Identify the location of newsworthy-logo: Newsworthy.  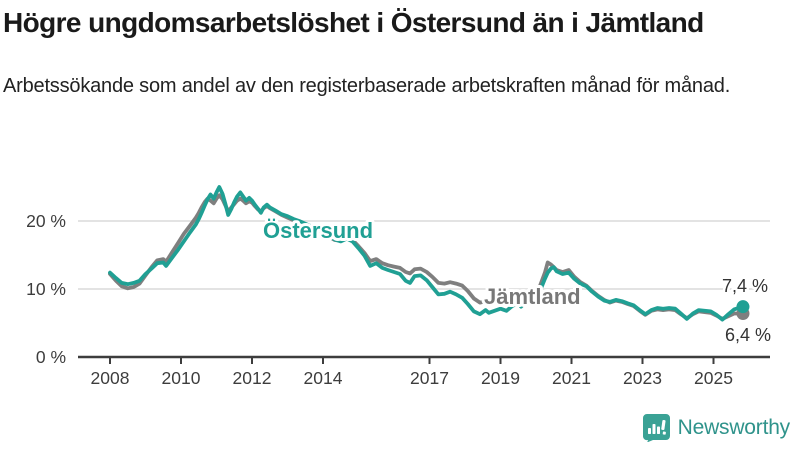
(716, 428).